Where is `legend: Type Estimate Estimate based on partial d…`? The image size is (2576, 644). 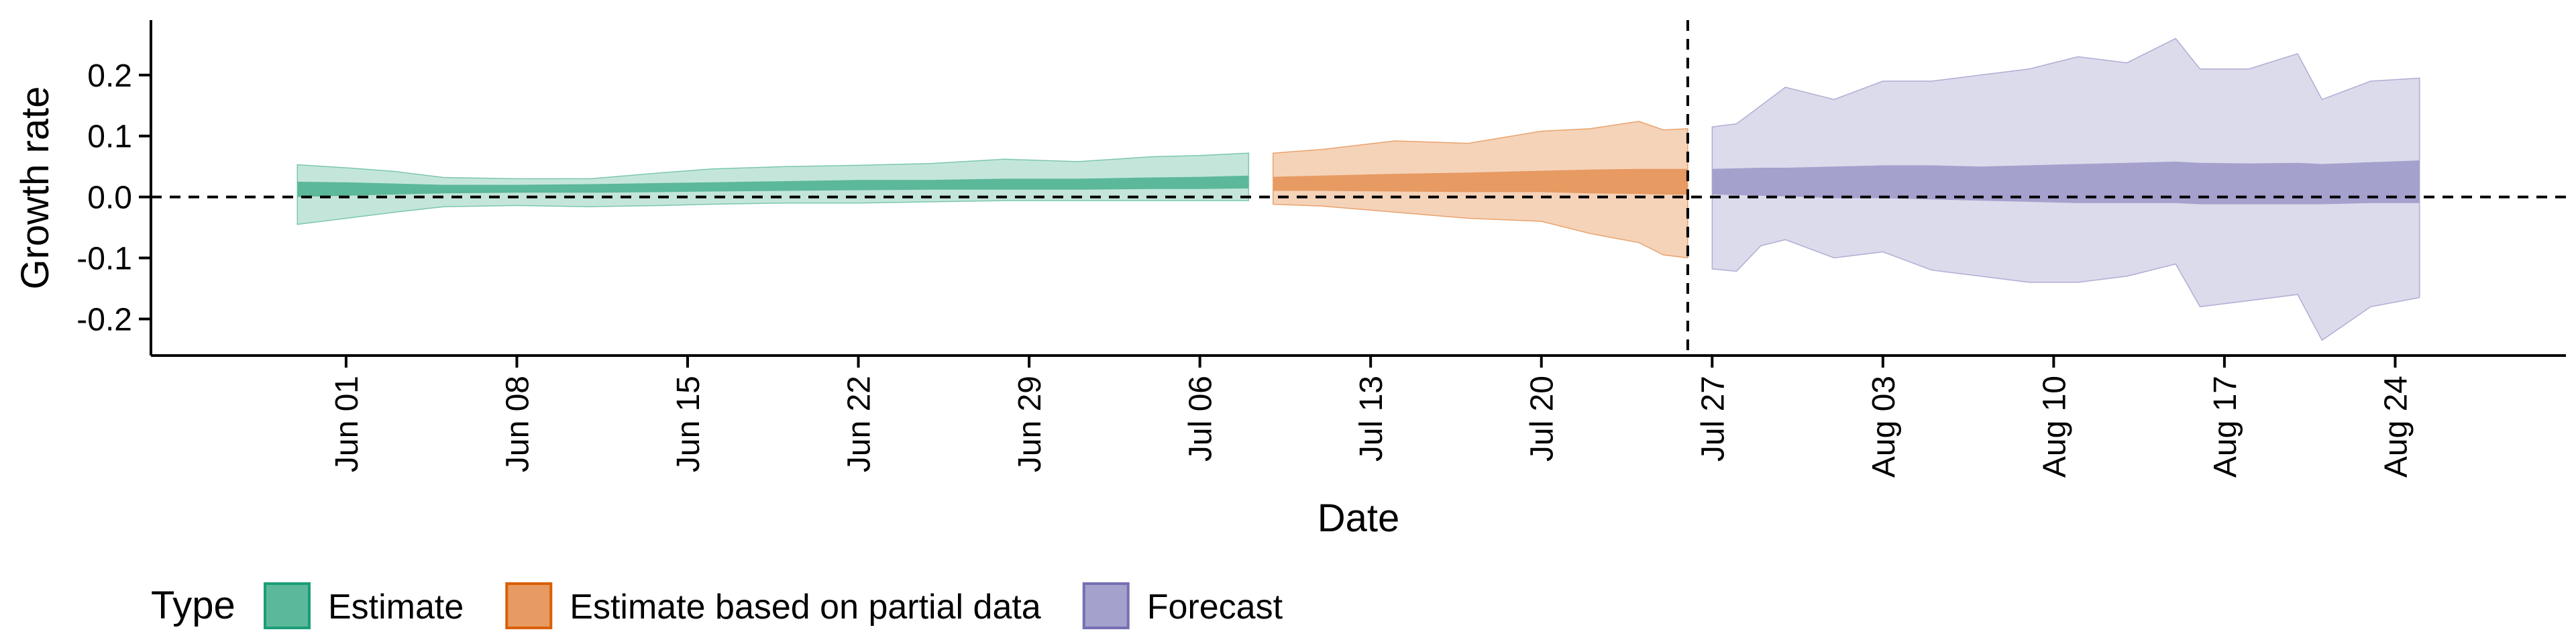 legend: Type Estimate Estimate based on partial d… is located at coordinates (717, 605).